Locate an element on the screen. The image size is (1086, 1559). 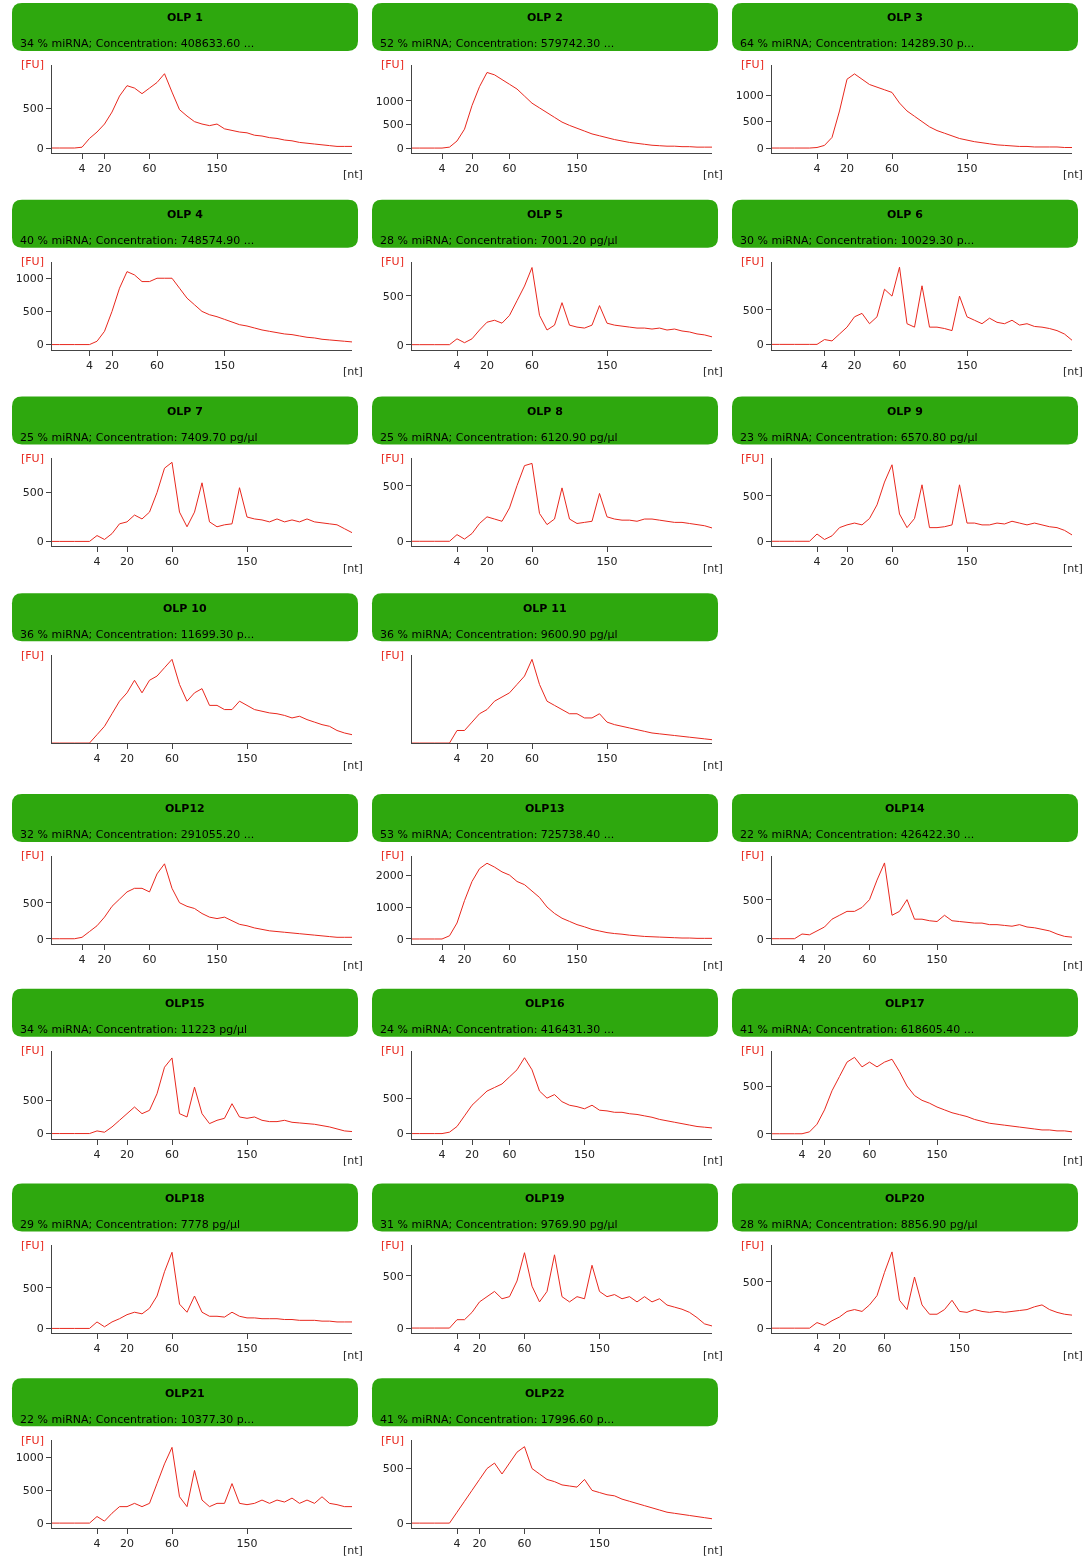
chart-title: OLP 3 is located at coordinates (905, 17).